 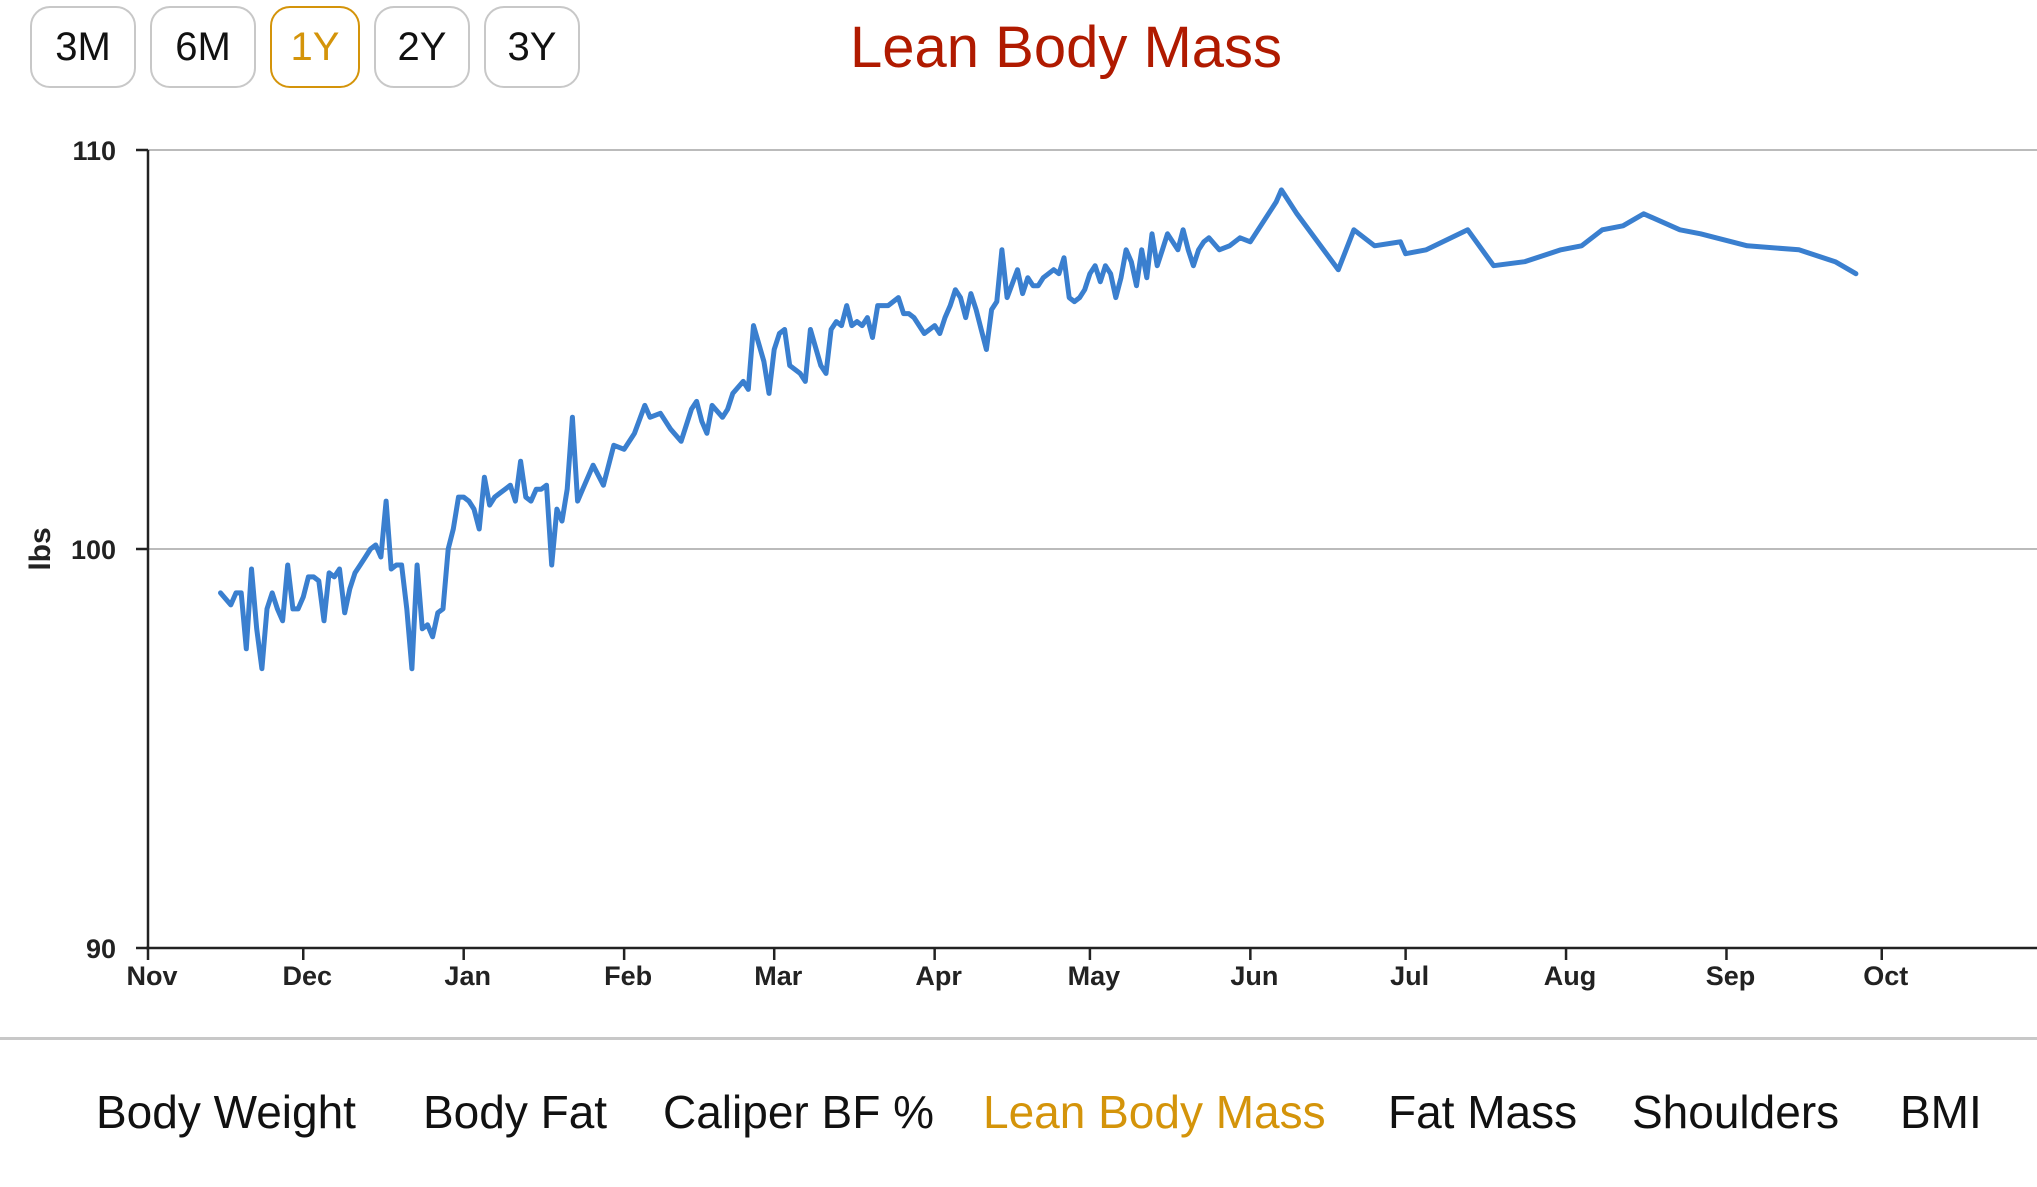 What do you see at coordinates (83, 47) in the screenshot?
I see `range-button-3m: 3M` at bounding box center [83, 47].